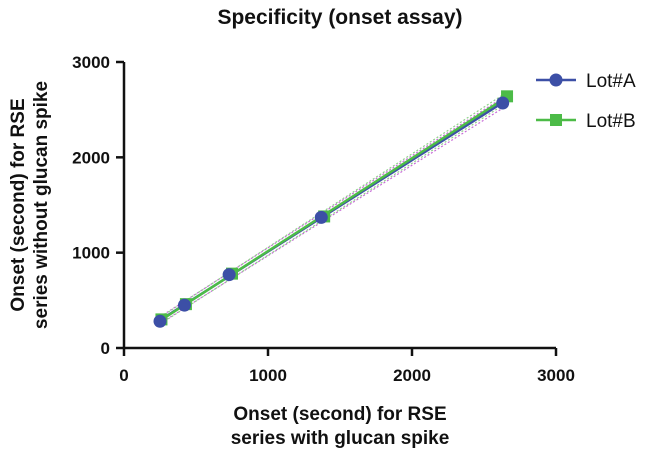  What do you see at coordinates (18, 204) in the screenshot?
I see `y-axis-label-line-1: Onset (second) for RSE` at bounding box center [18, 204].